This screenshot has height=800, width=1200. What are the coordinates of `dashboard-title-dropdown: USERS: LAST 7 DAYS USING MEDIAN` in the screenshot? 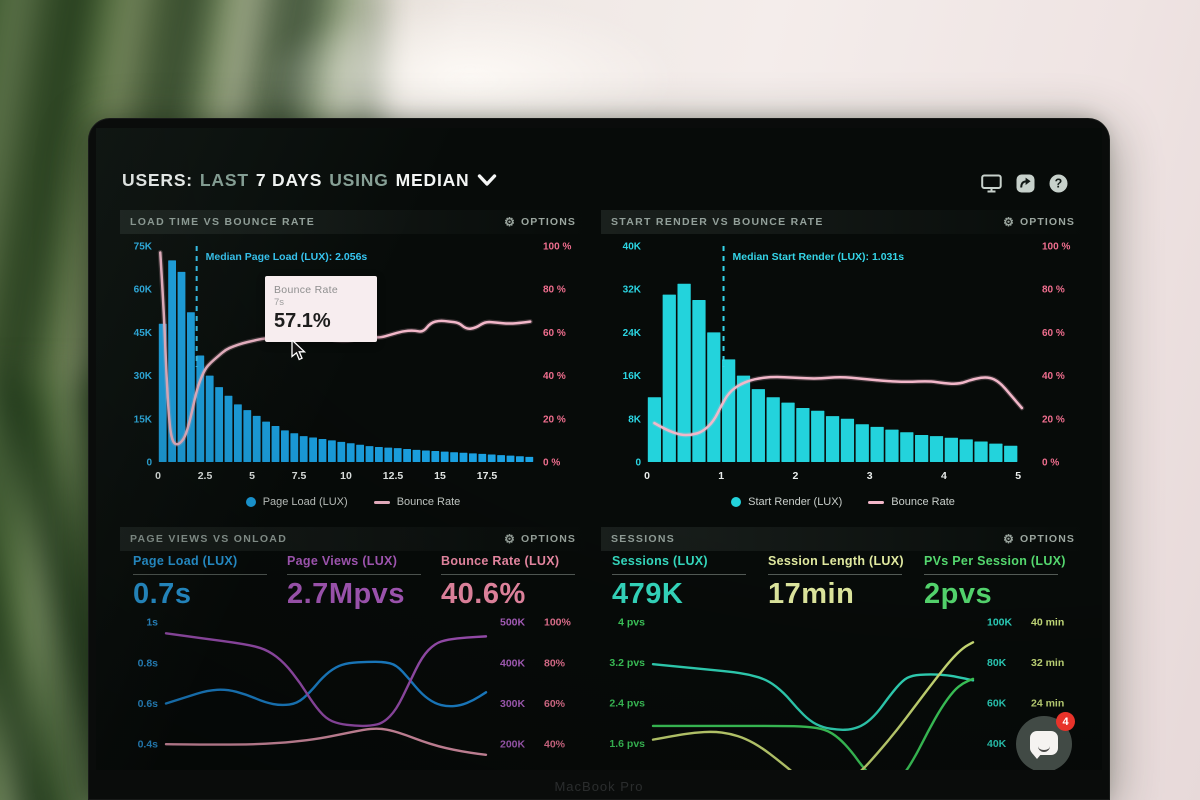 It's located at (309, 180).